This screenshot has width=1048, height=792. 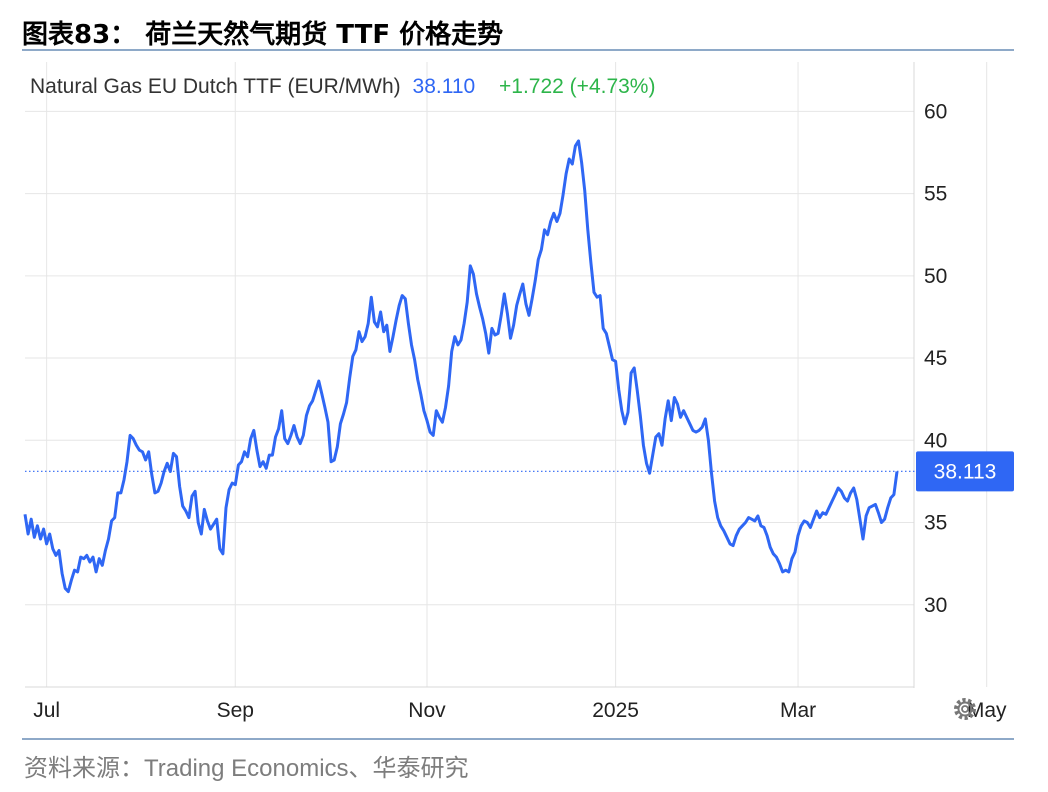 I want to click on x-tick-label: Nov, so click(x=427, y=710).